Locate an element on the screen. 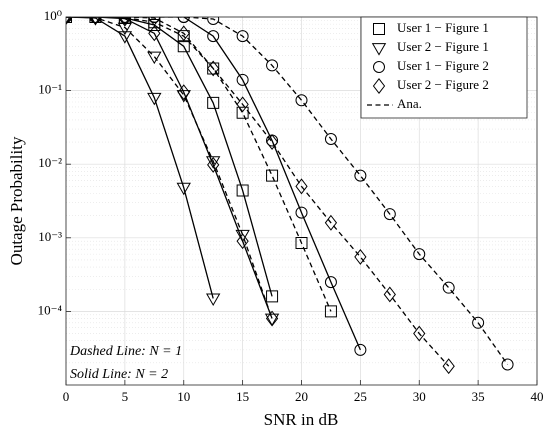 This screenshot has height=435, width=550. x-tick-label: 35 is located at coordinates (478, 396).